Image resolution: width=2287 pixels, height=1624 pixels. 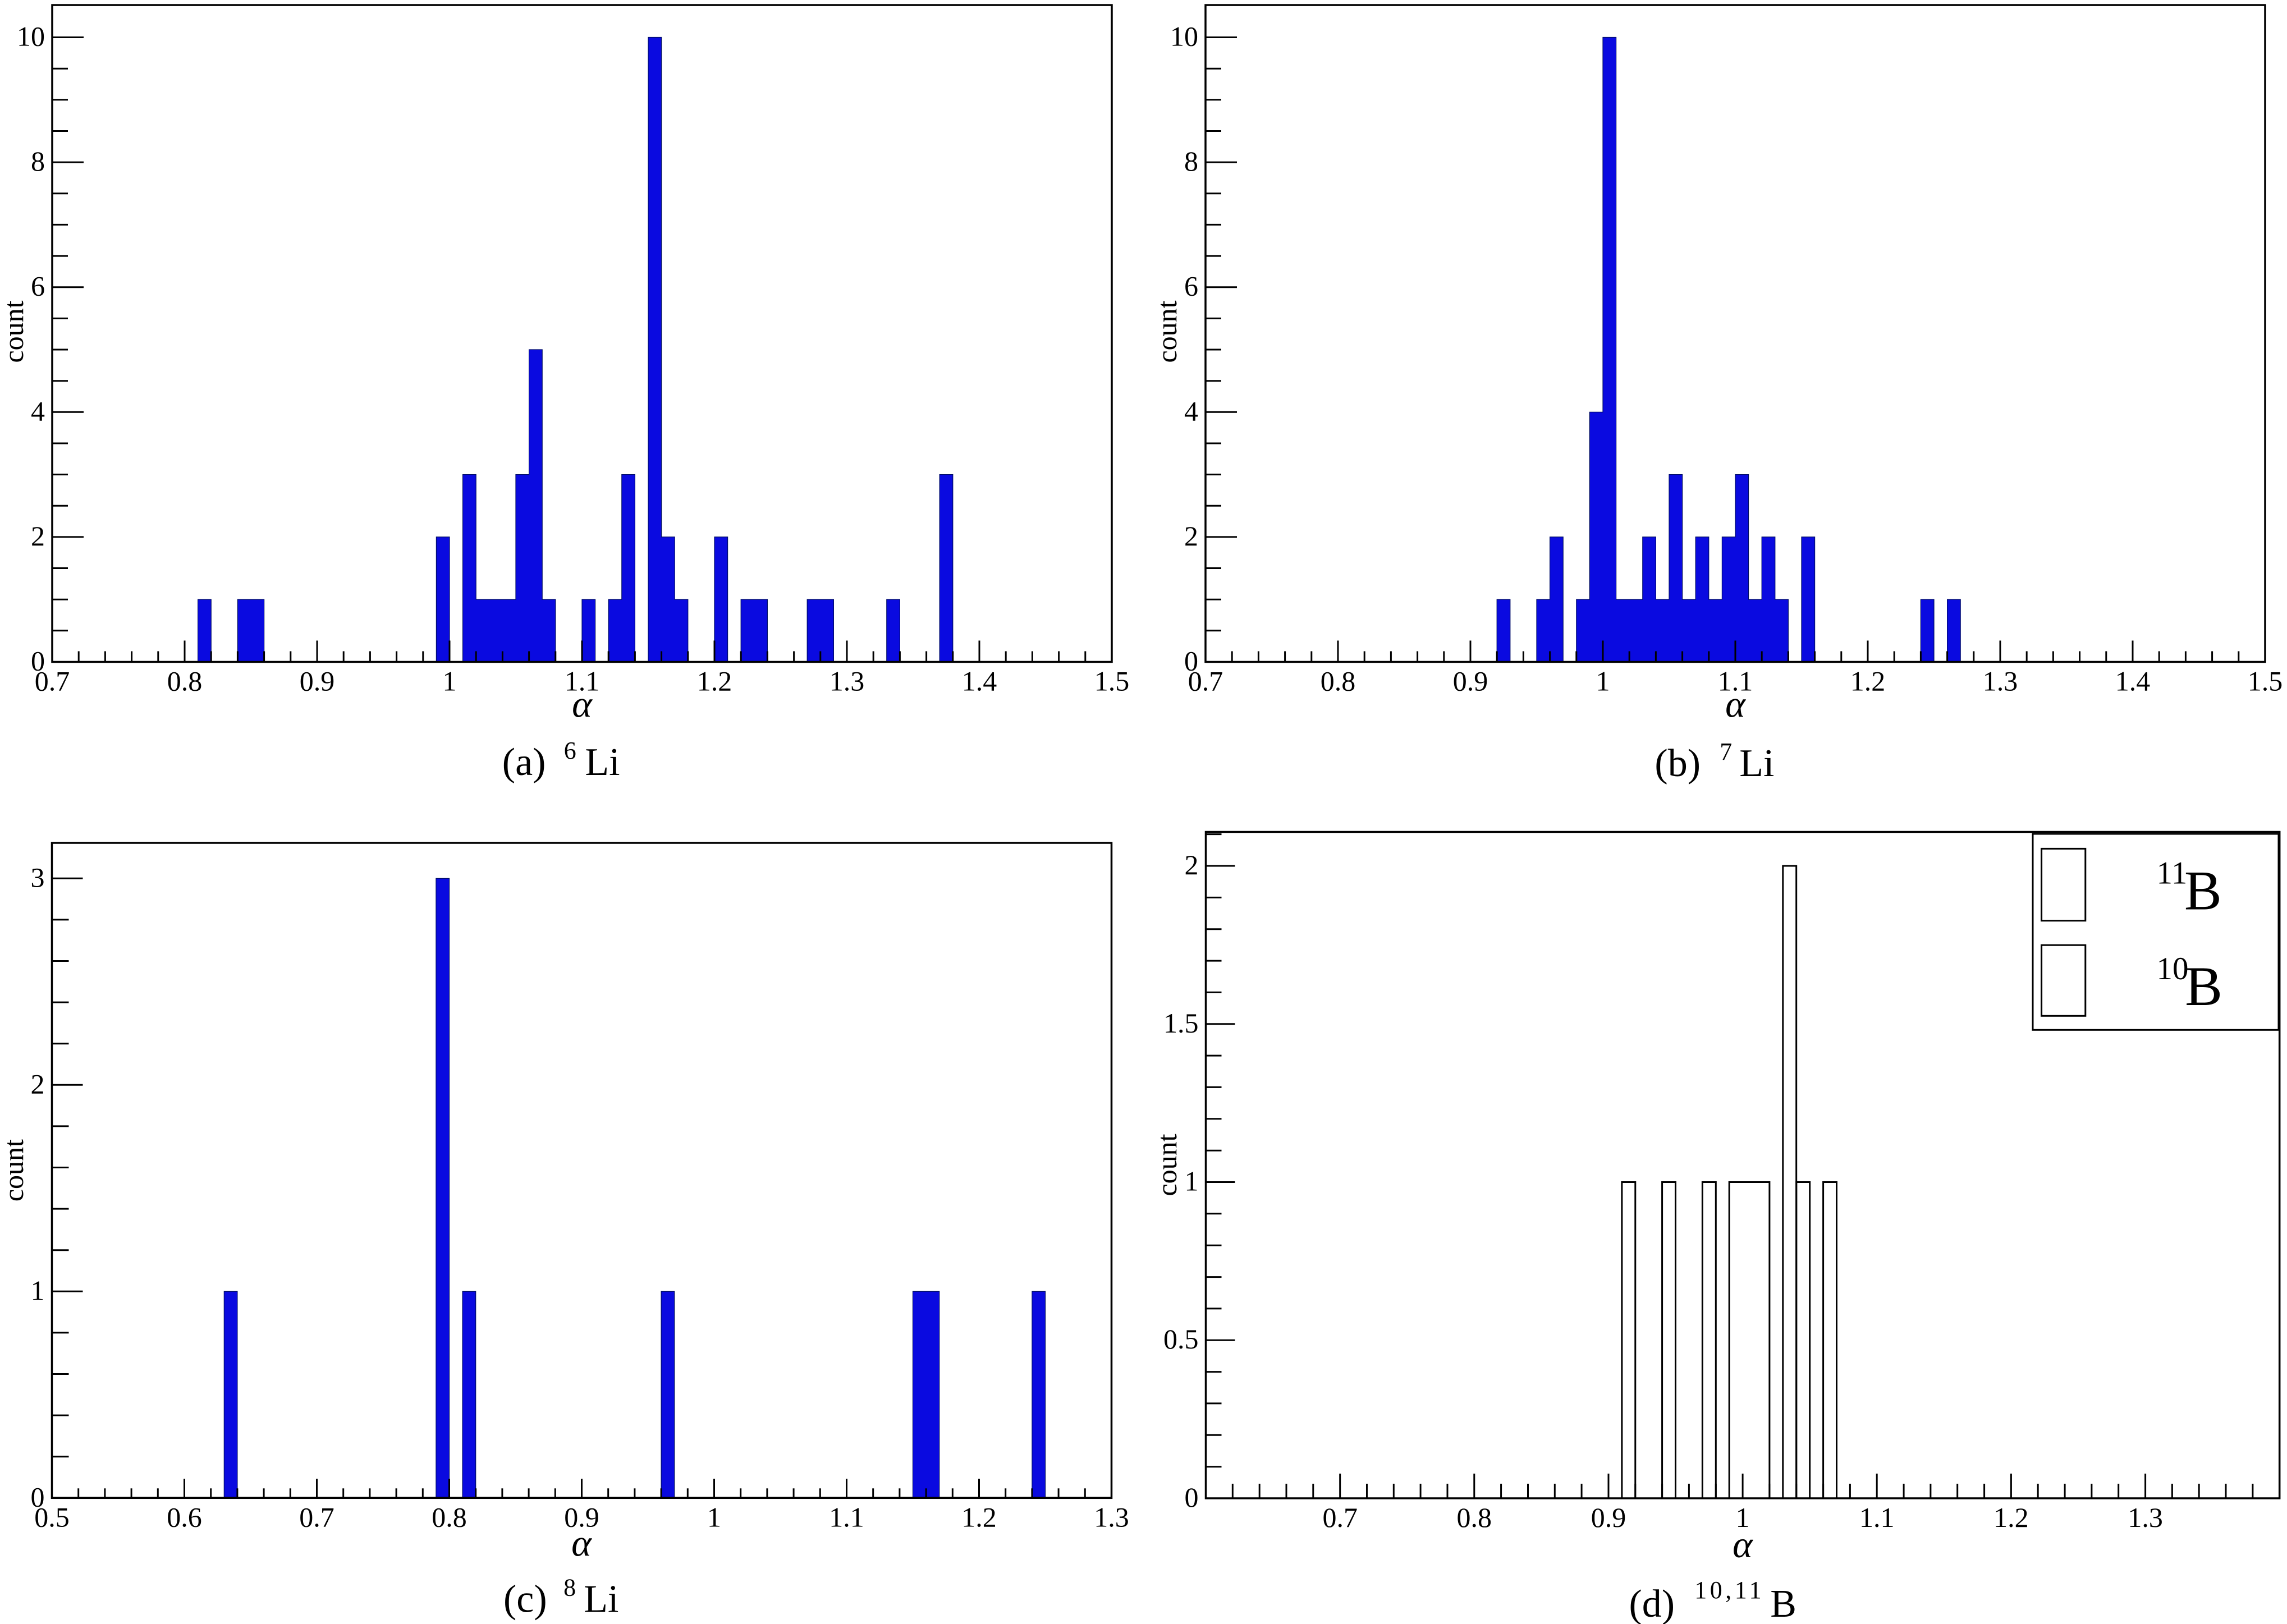 I want to click on svg-text: (a), so click(x=524, y=763).